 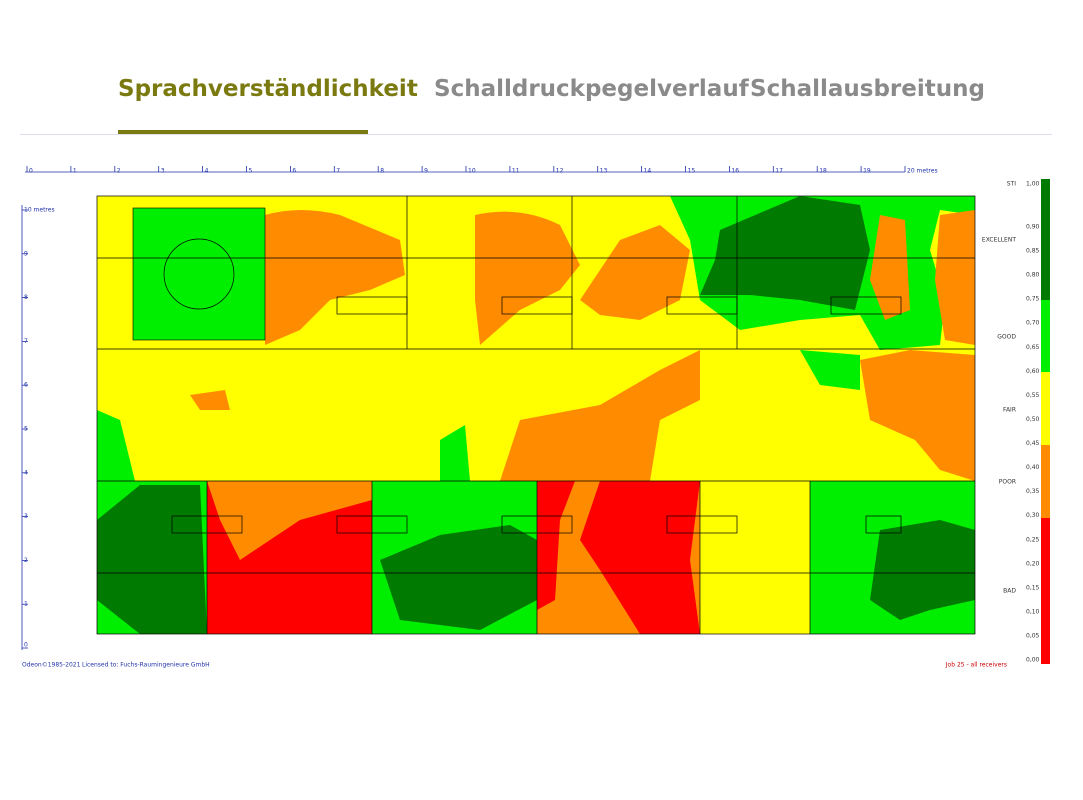 I want to click on x-ruler-label: 4, so click(x=207, y=171).